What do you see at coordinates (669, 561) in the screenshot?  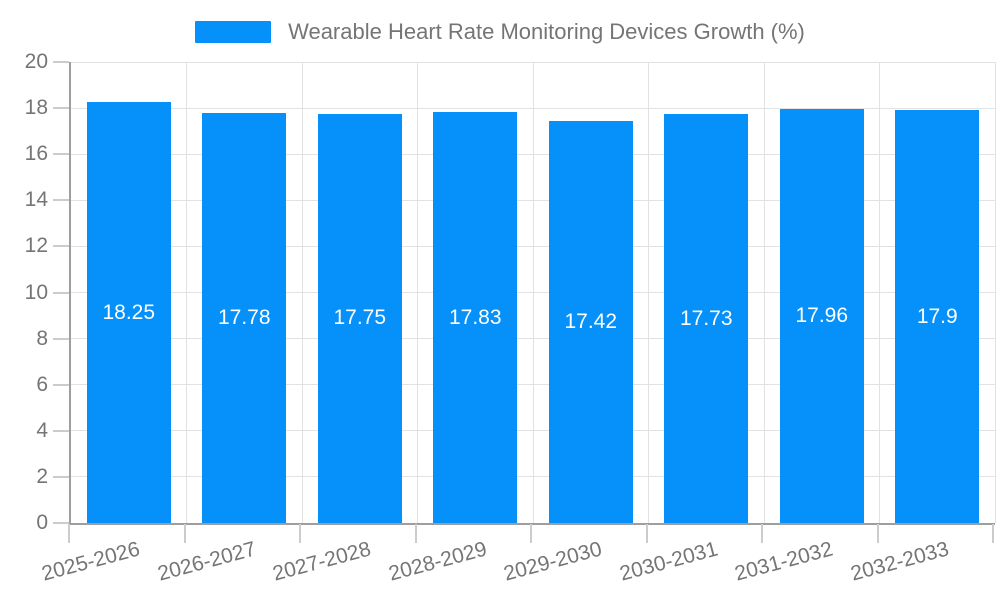 I see `x-tick-label: 2030-2031` at bounding box center [669, 561].